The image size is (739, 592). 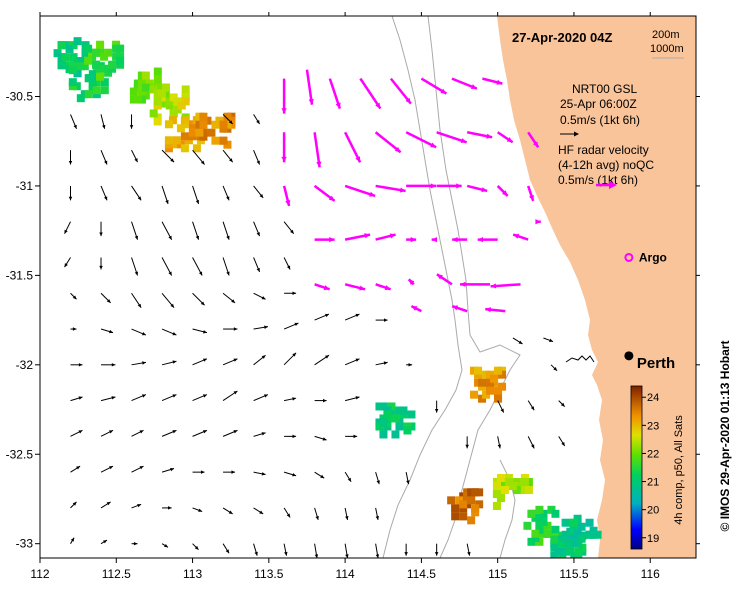 I want to click on colorbar-tick-label: 24, so click(x=653, y=398).